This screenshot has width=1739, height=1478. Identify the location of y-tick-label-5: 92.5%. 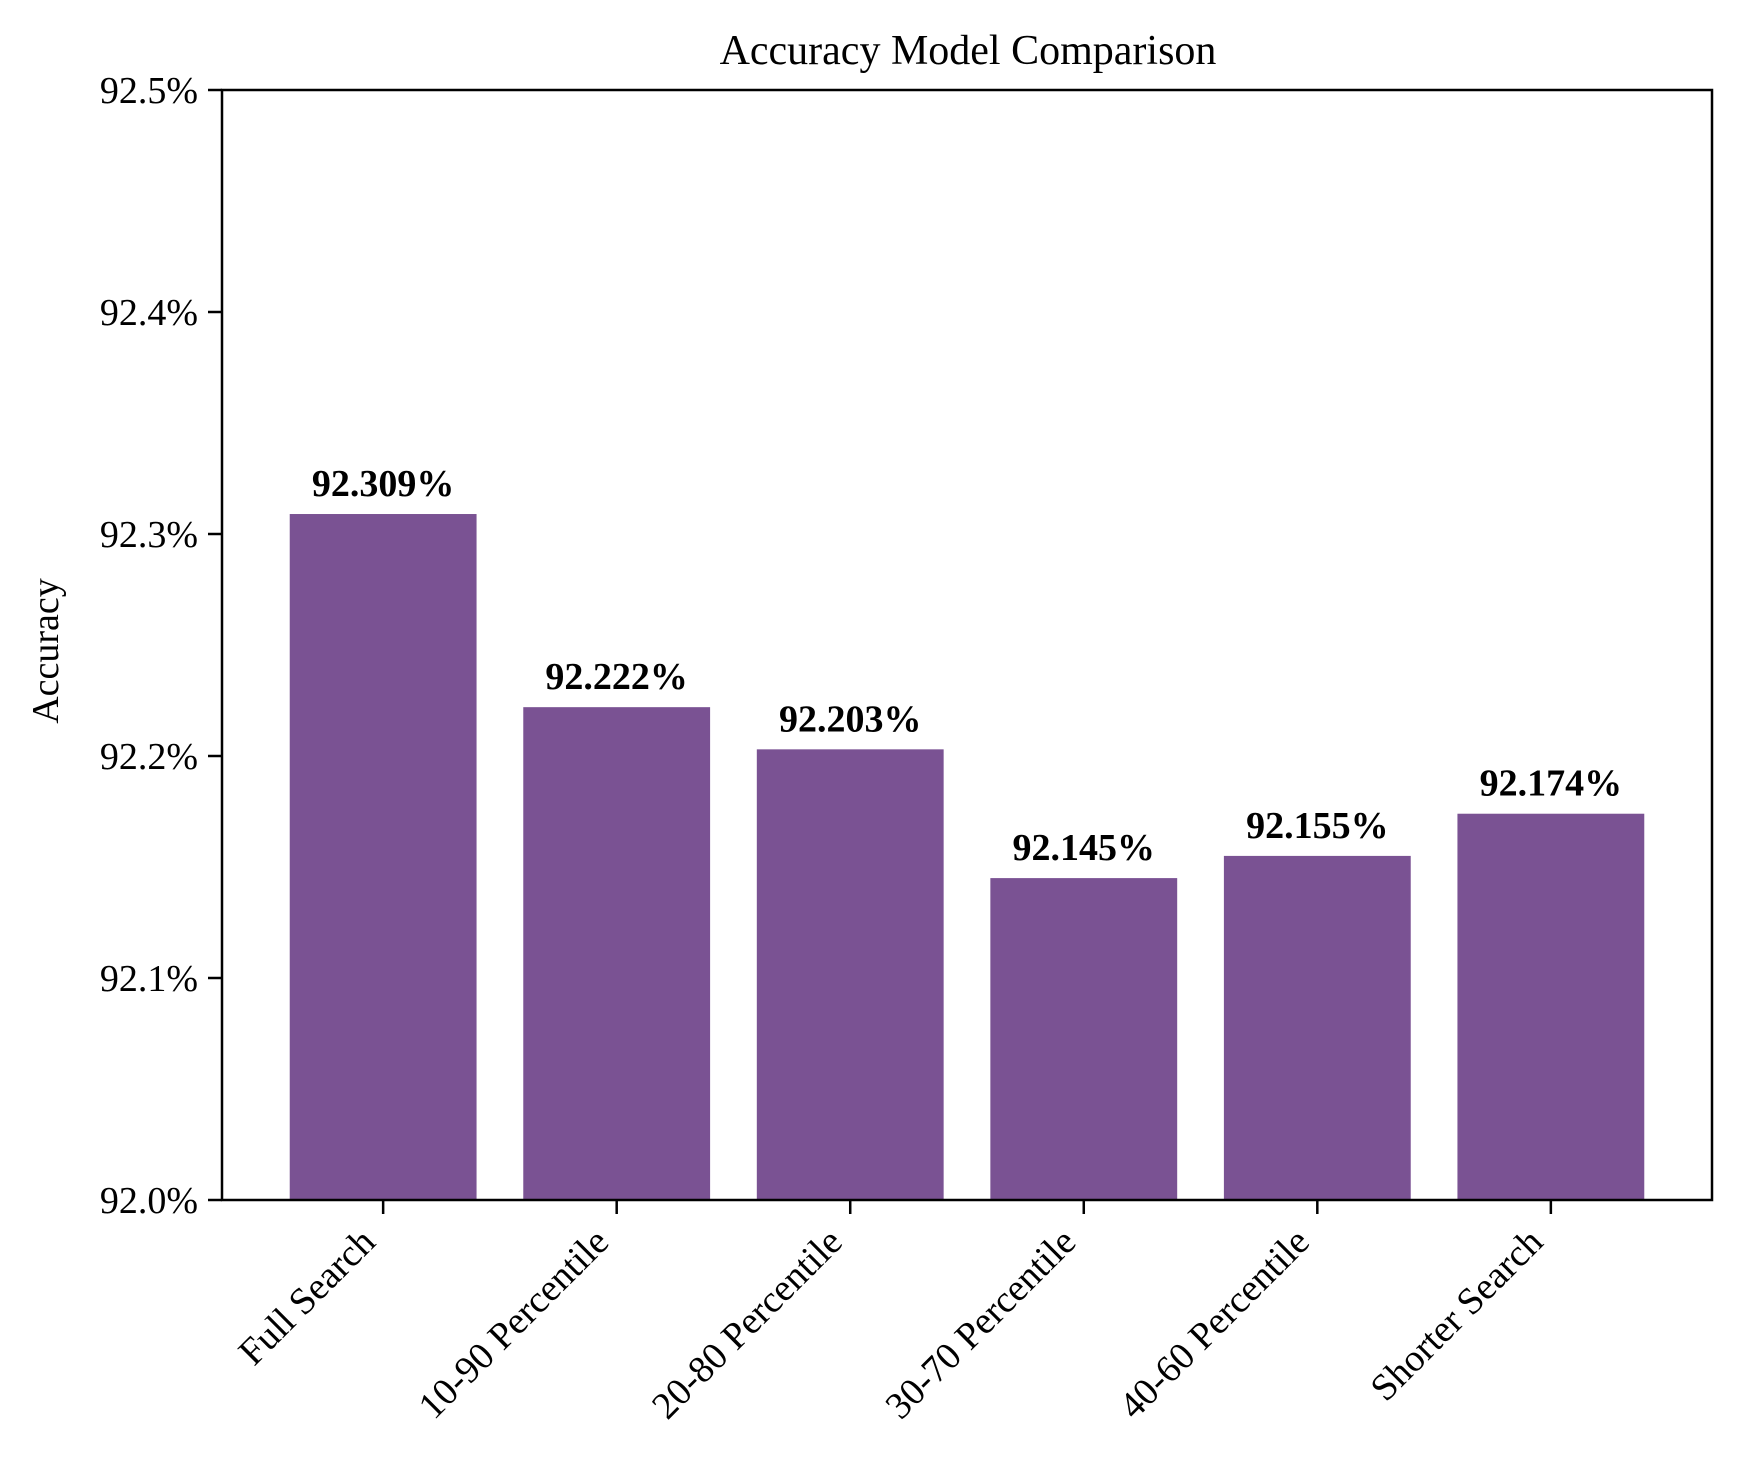
(149, 91).